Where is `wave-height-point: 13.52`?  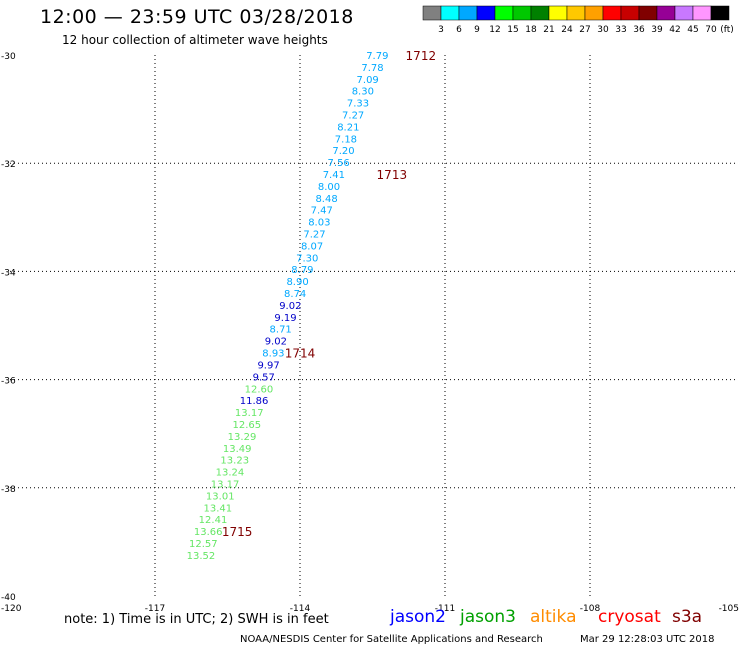 wave-height-point: 13.52 is located at coordinates (201, 556).